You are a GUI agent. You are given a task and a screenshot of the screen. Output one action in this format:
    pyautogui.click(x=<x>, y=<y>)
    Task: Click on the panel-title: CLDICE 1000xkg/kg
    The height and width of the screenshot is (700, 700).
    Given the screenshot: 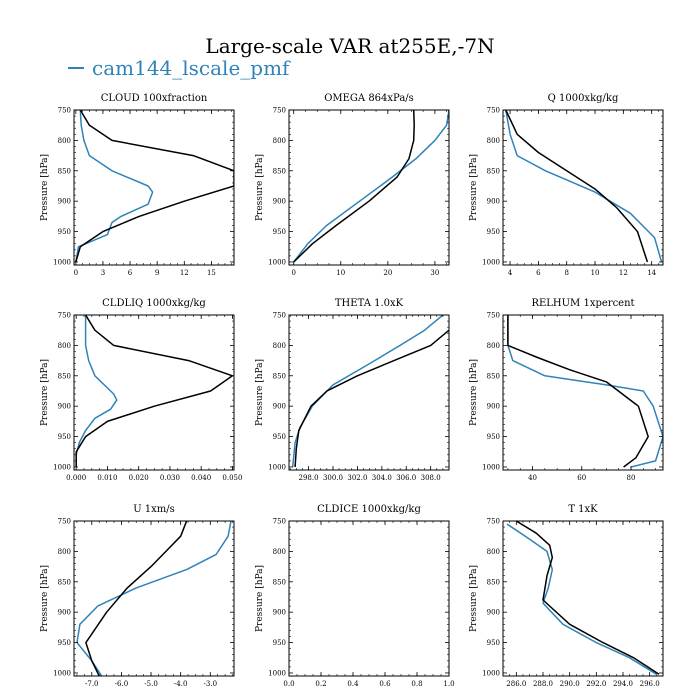 What is the action you would take?
    pyautogui.click(x=369, y=509)
    